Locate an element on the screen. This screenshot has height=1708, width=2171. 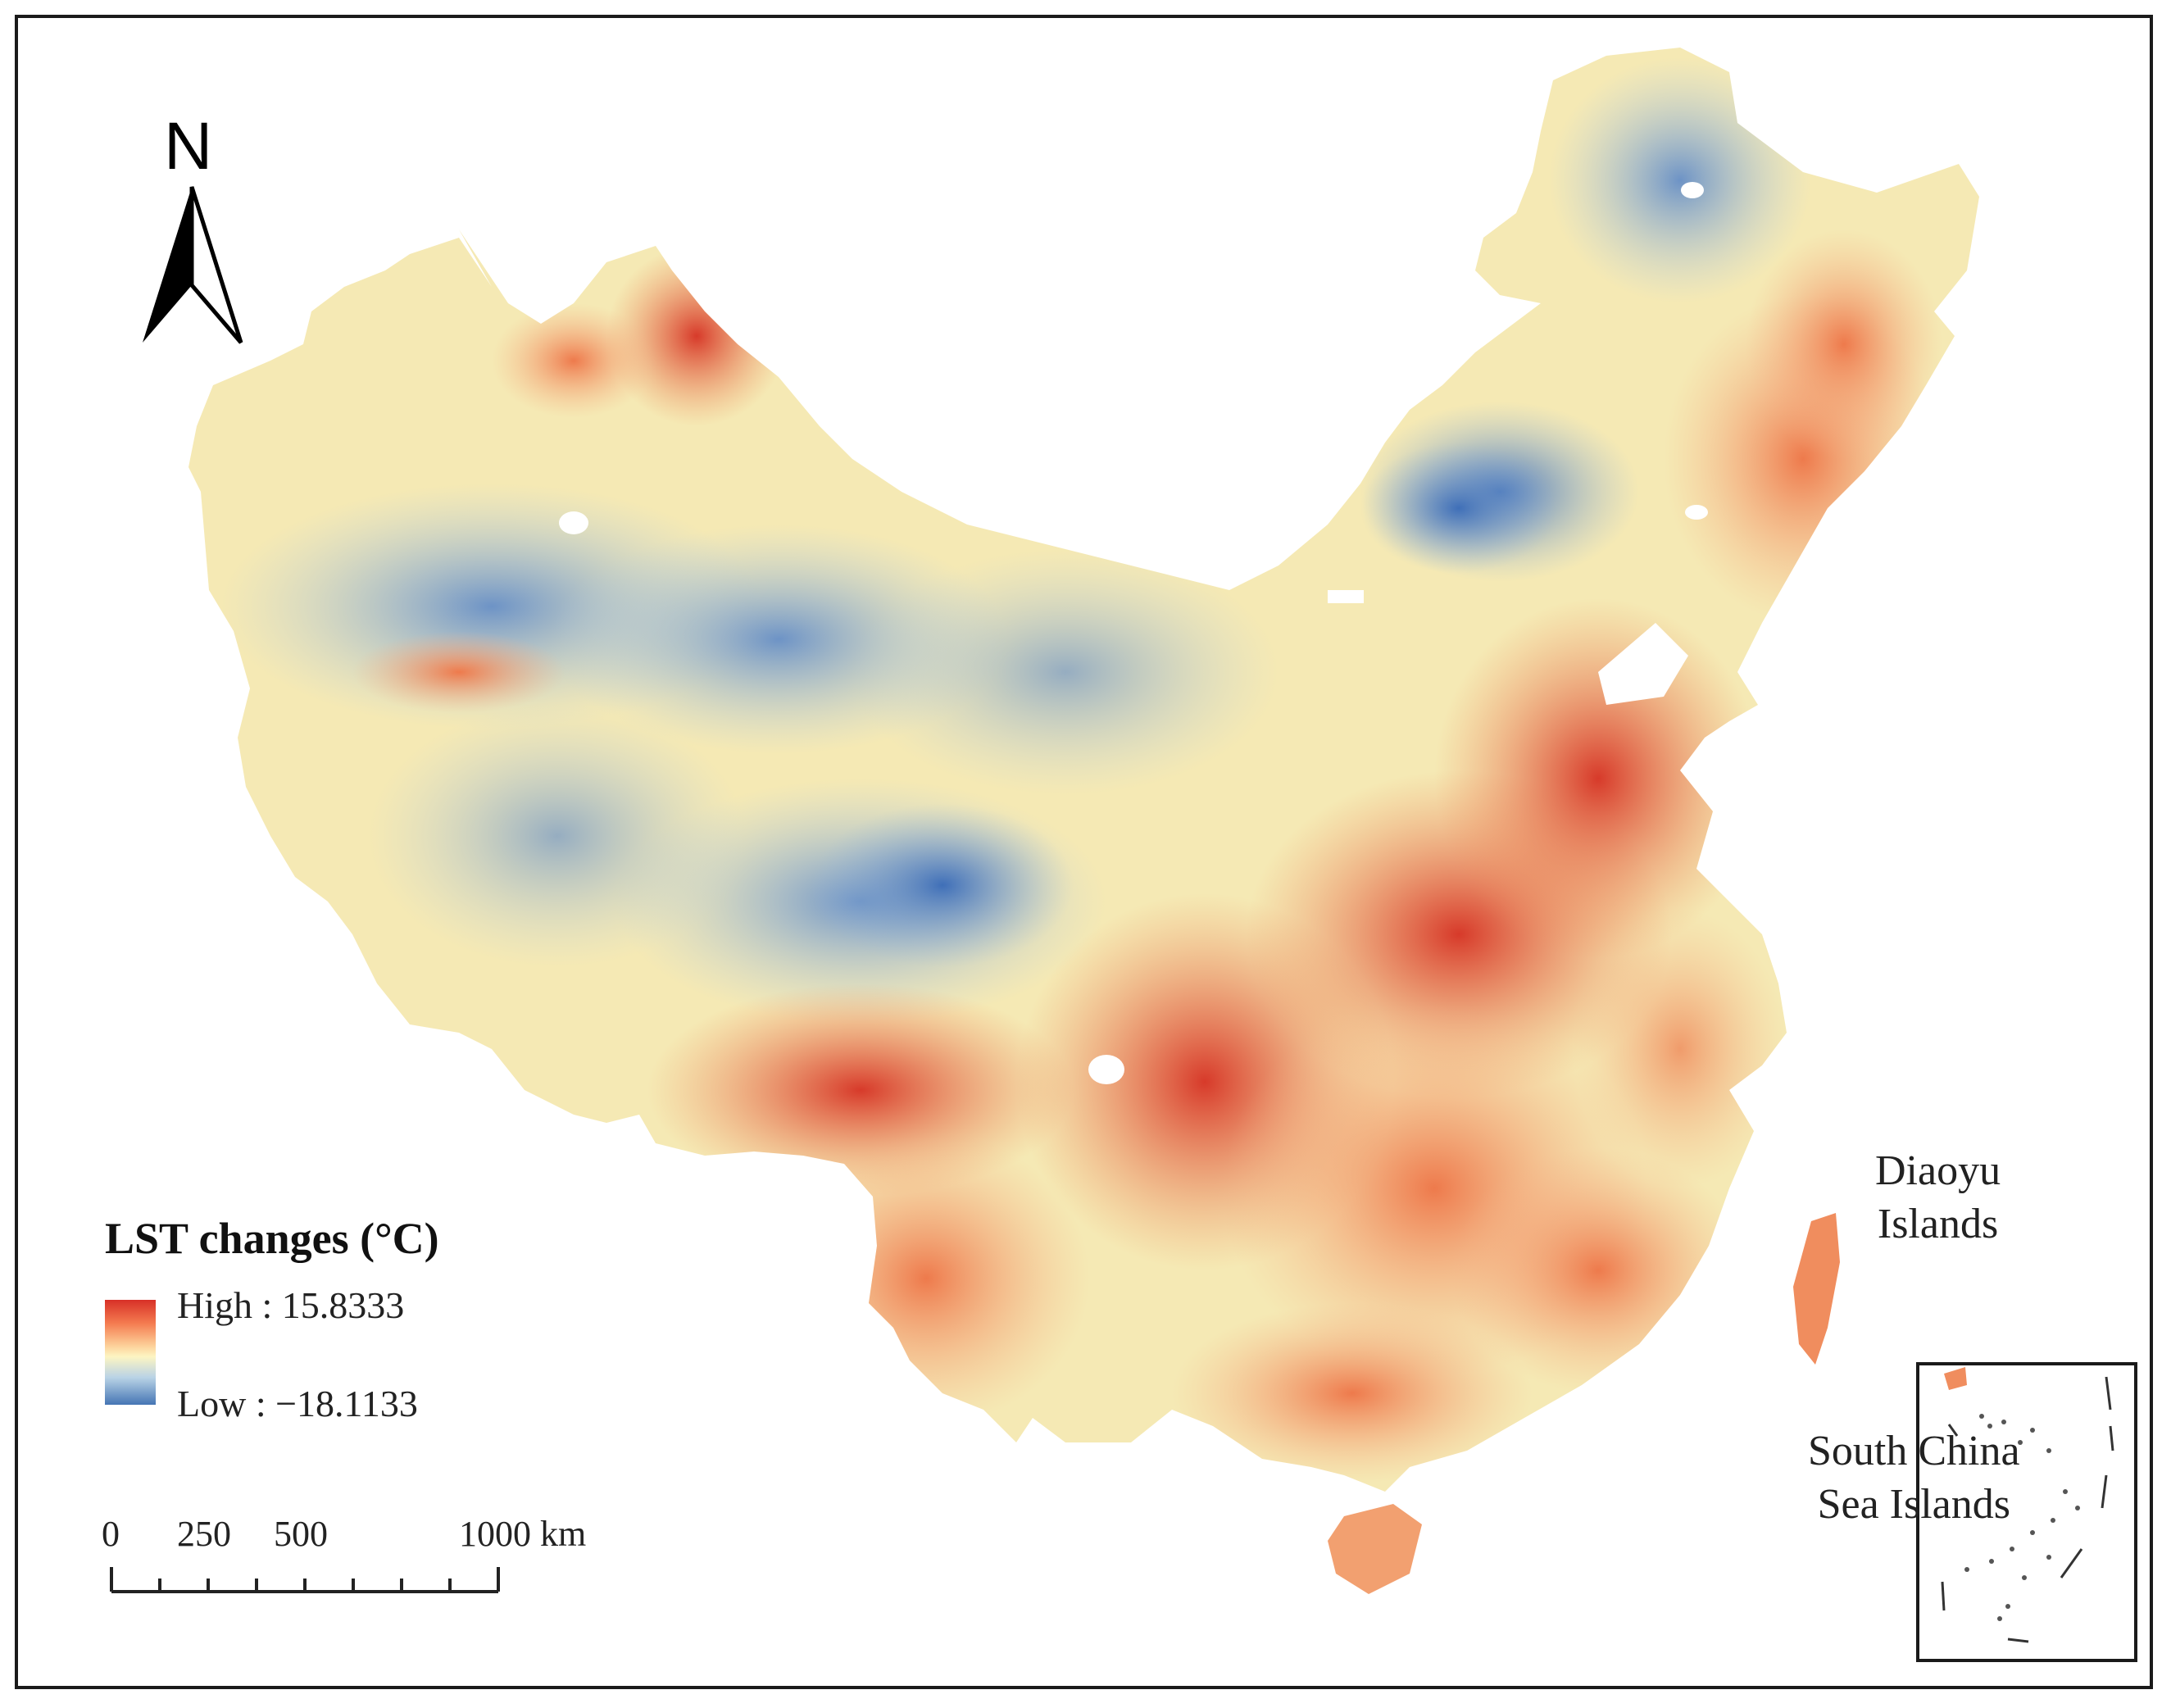
south-china-sea-inset is located at coordinates (2027, 1512).